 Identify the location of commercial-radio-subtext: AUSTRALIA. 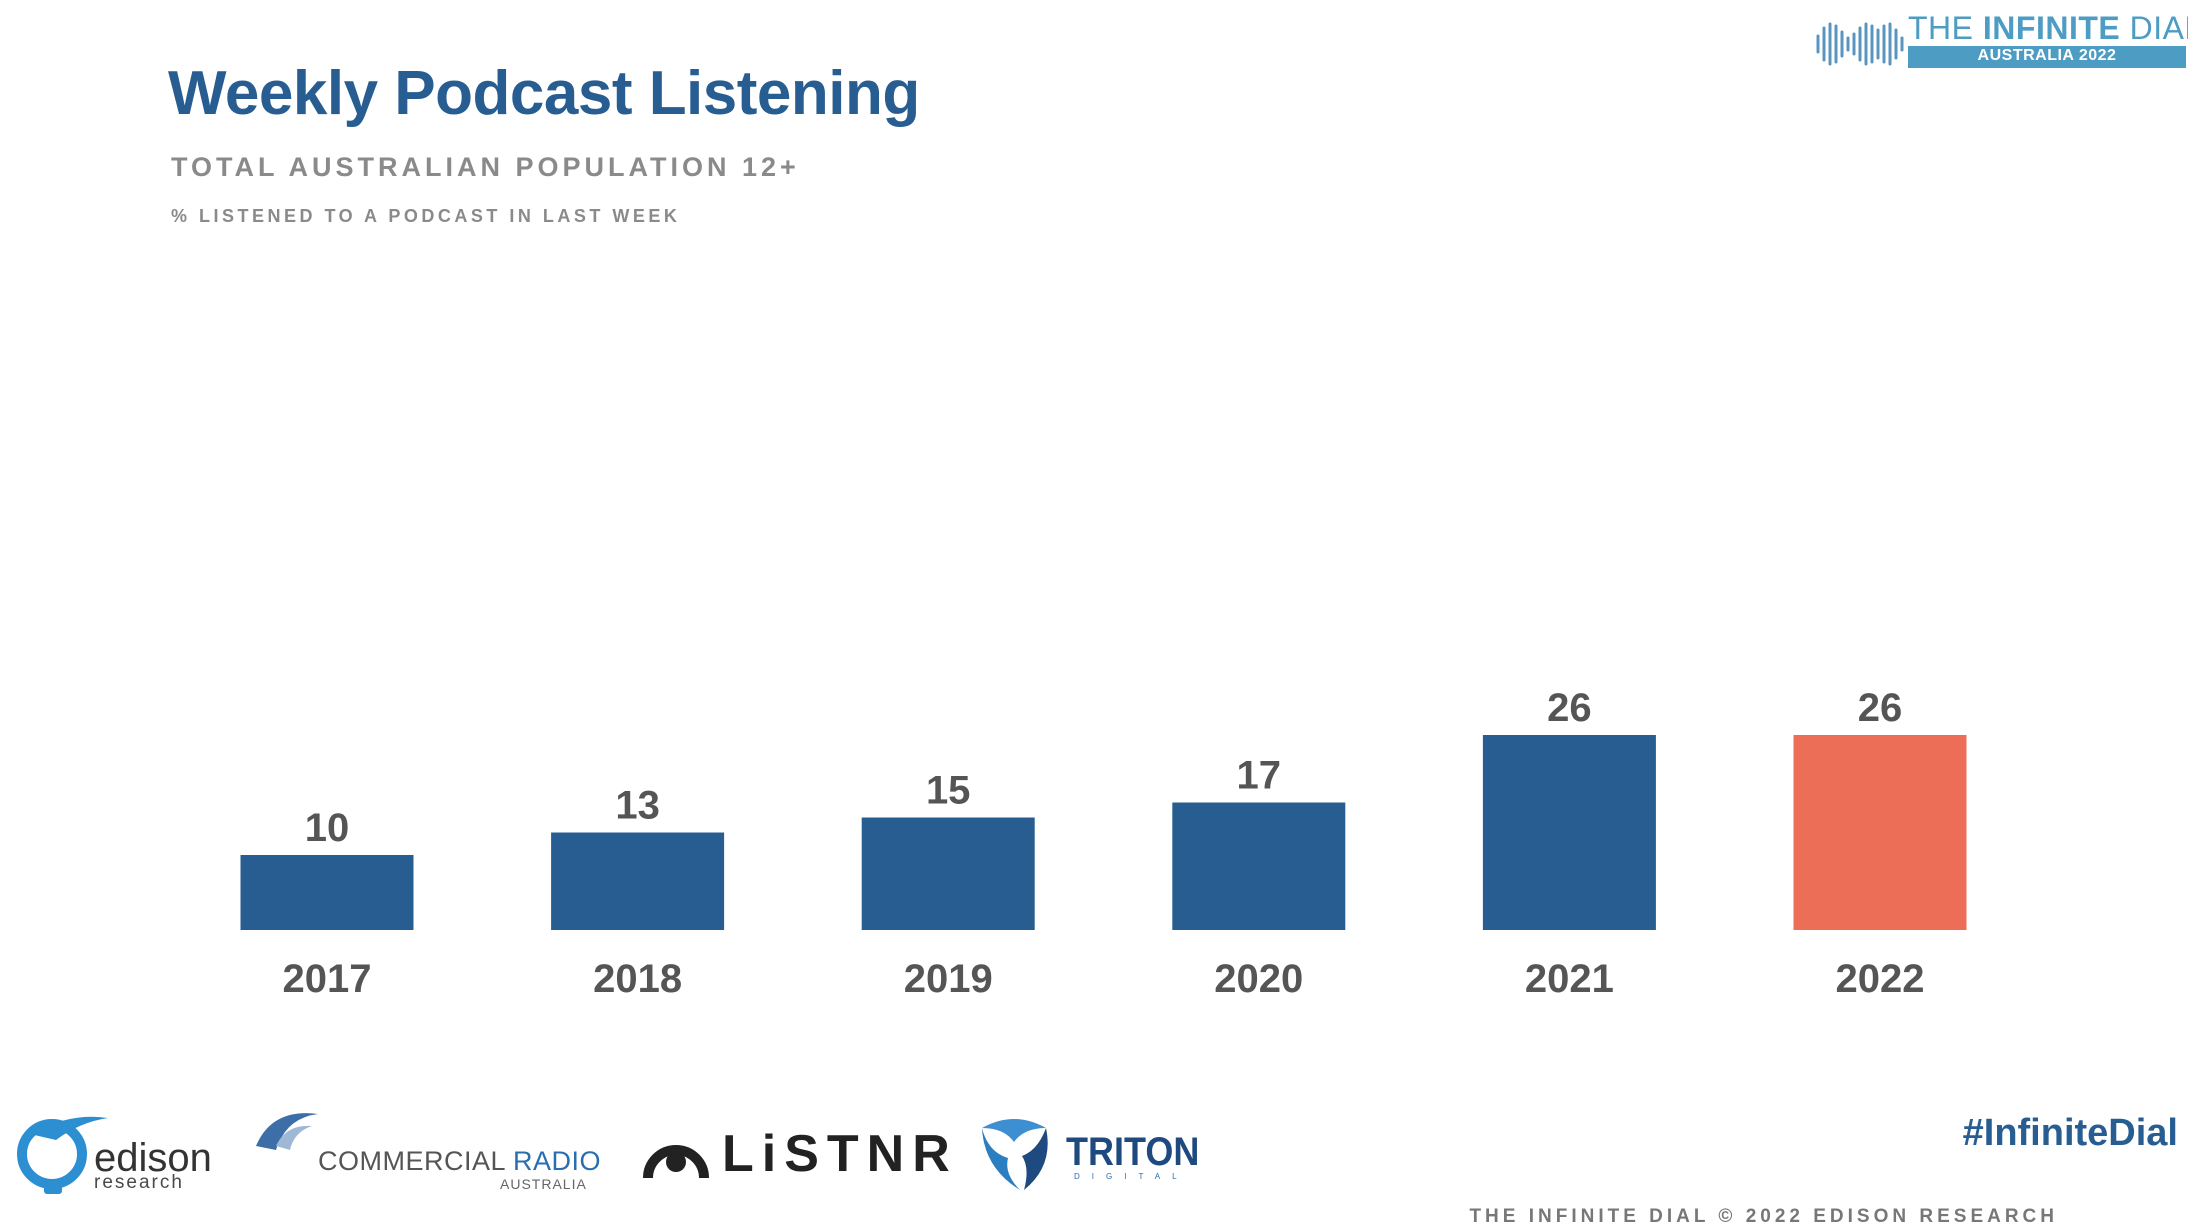
(543, 1184).